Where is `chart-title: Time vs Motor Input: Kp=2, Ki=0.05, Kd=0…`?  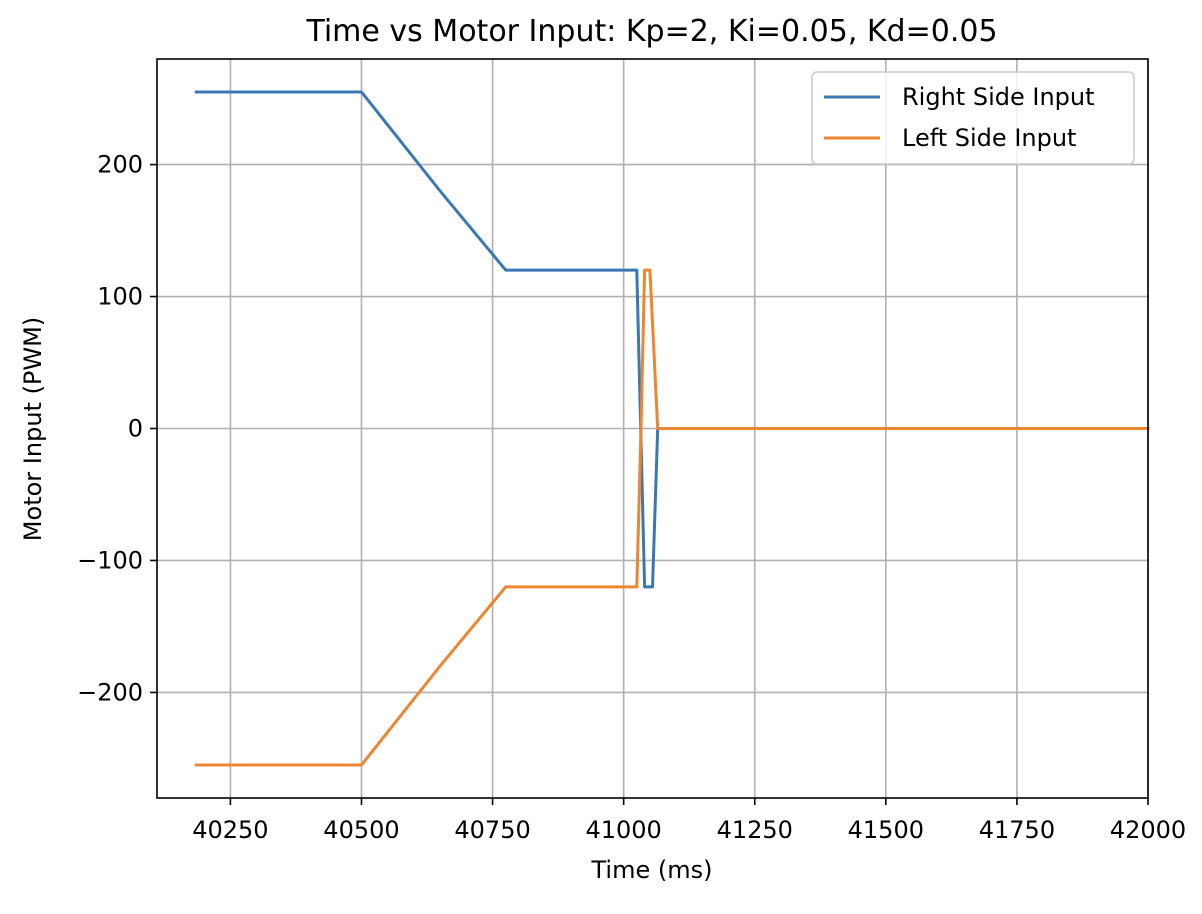
chart-title: Time vs Motor Input: Kp=2, Ki=0.05, Kd=0… is located at coordinates (651, 31).